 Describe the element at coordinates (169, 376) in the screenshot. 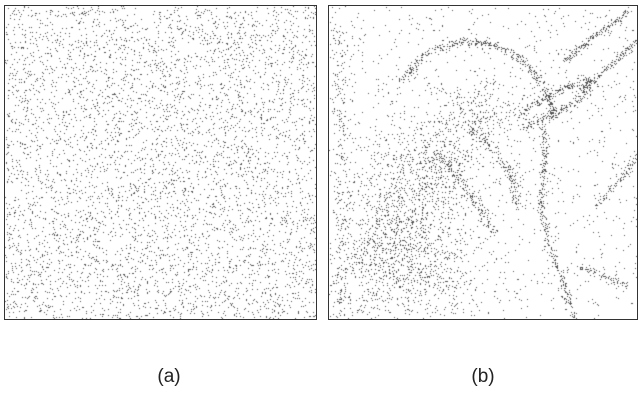

I see `panel-a-caption: (a)` at that location.